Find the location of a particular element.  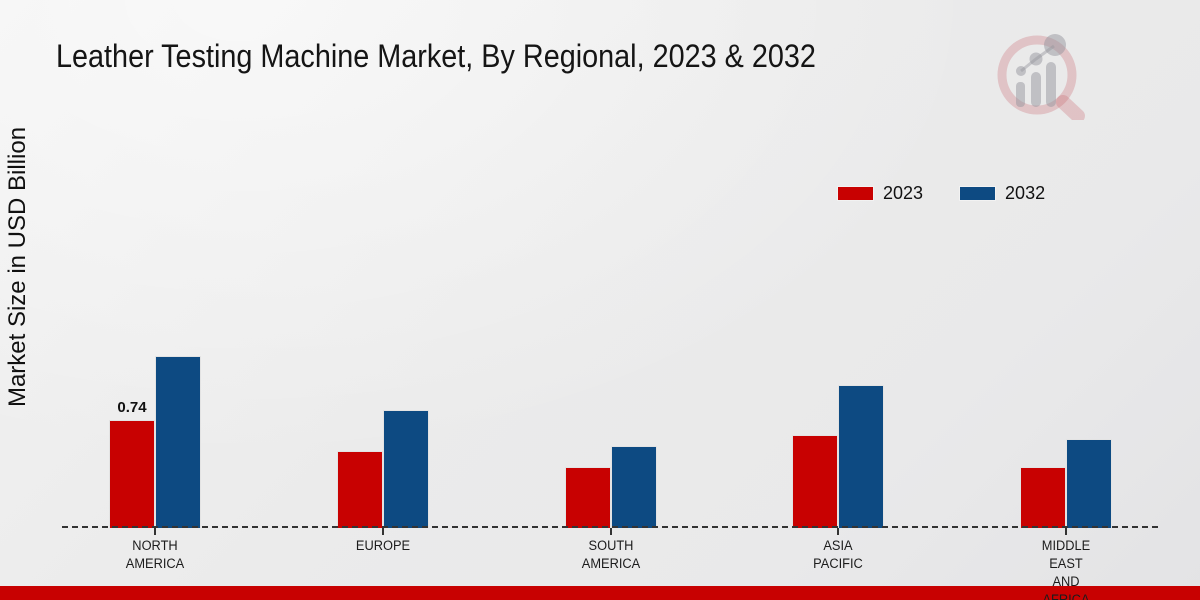

bar-2032-north-america is located at coordinates (178, 442).